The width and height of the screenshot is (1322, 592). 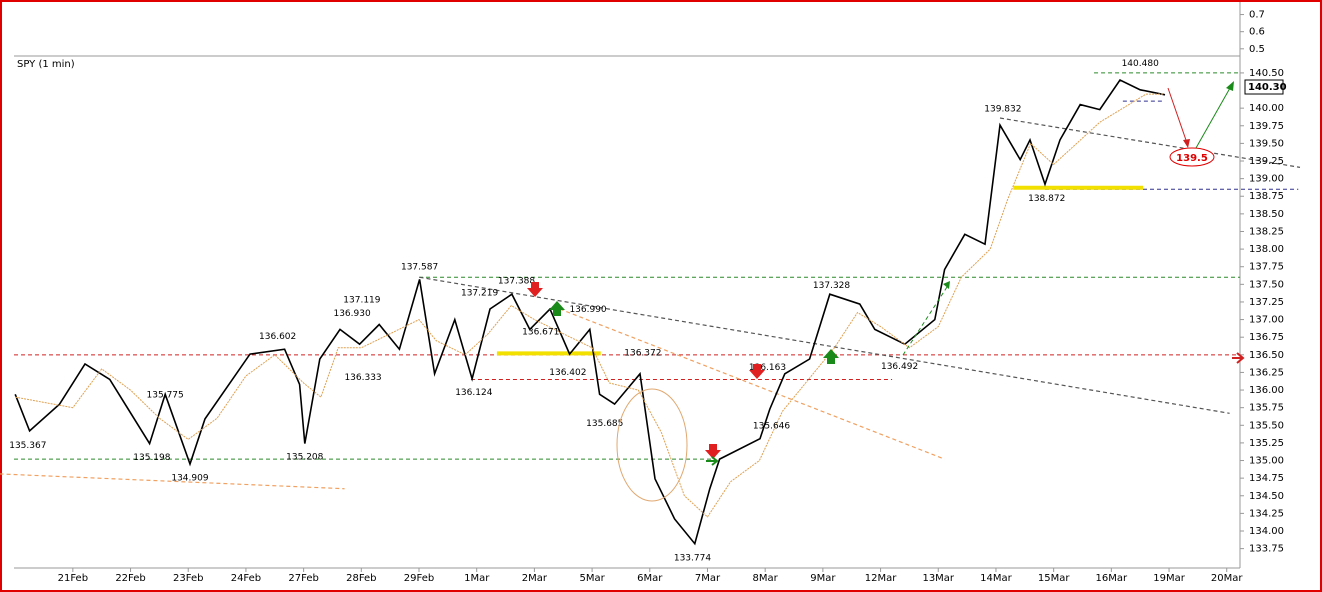 I want to click on pivot-label: 136.602, so click(x=277, y=337).